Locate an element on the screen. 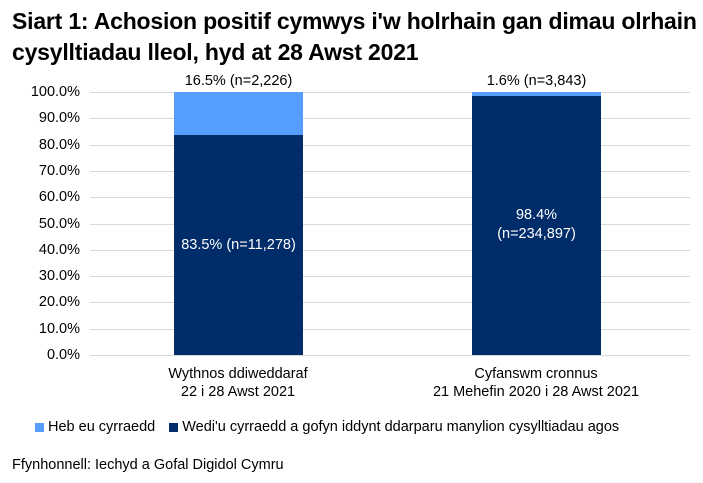  data-label-bottom: 98.4% is located at coordinates (536, 215).